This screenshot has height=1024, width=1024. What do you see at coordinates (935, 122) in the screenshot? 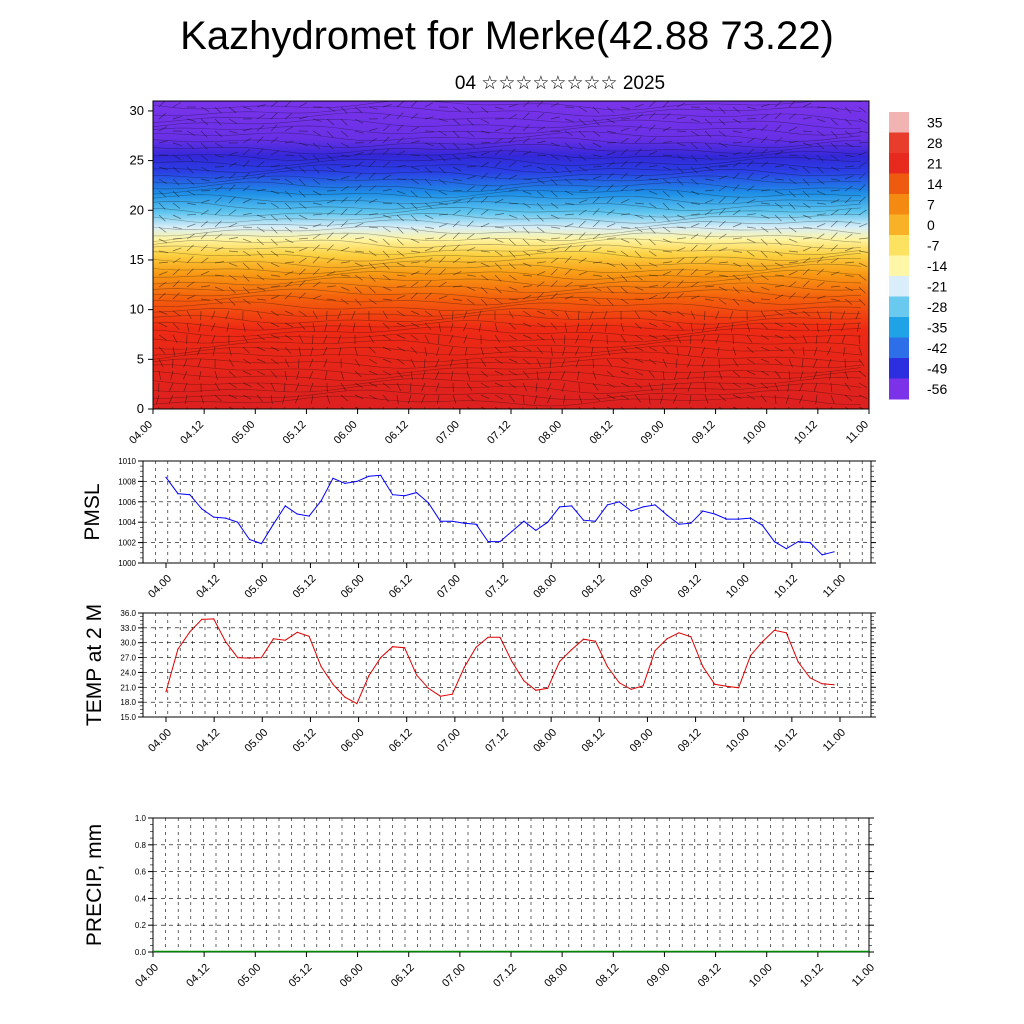
I see `colorbar-label: 35` at bounding box center [935, 122].